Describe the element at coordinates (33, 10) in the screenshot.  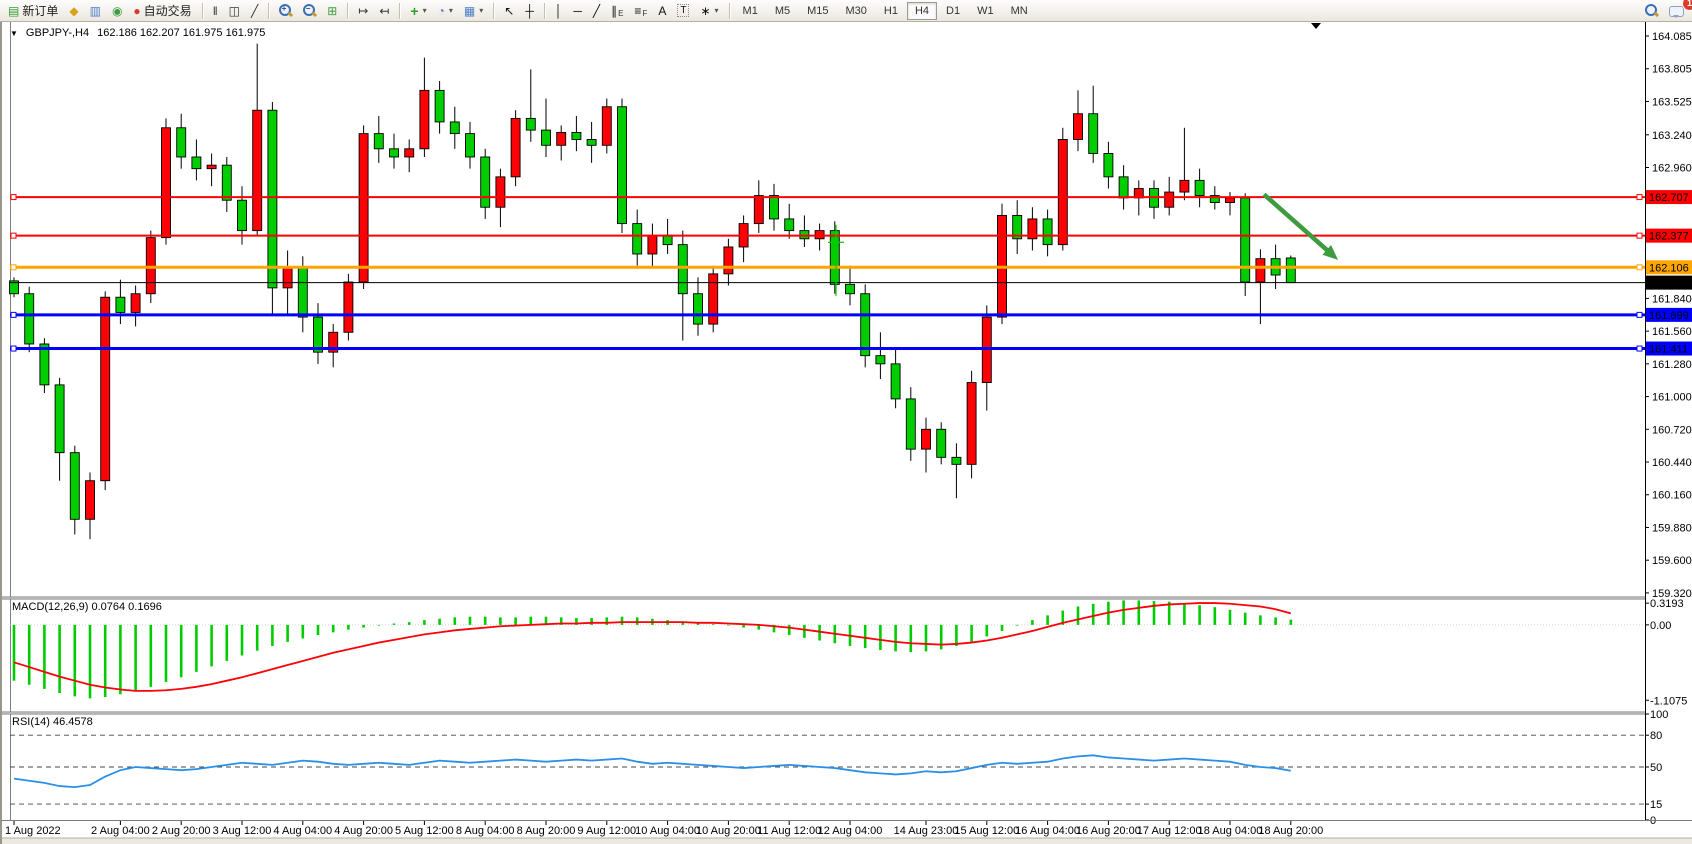
I see `new-order-button: ▤ 新订单` at that location.